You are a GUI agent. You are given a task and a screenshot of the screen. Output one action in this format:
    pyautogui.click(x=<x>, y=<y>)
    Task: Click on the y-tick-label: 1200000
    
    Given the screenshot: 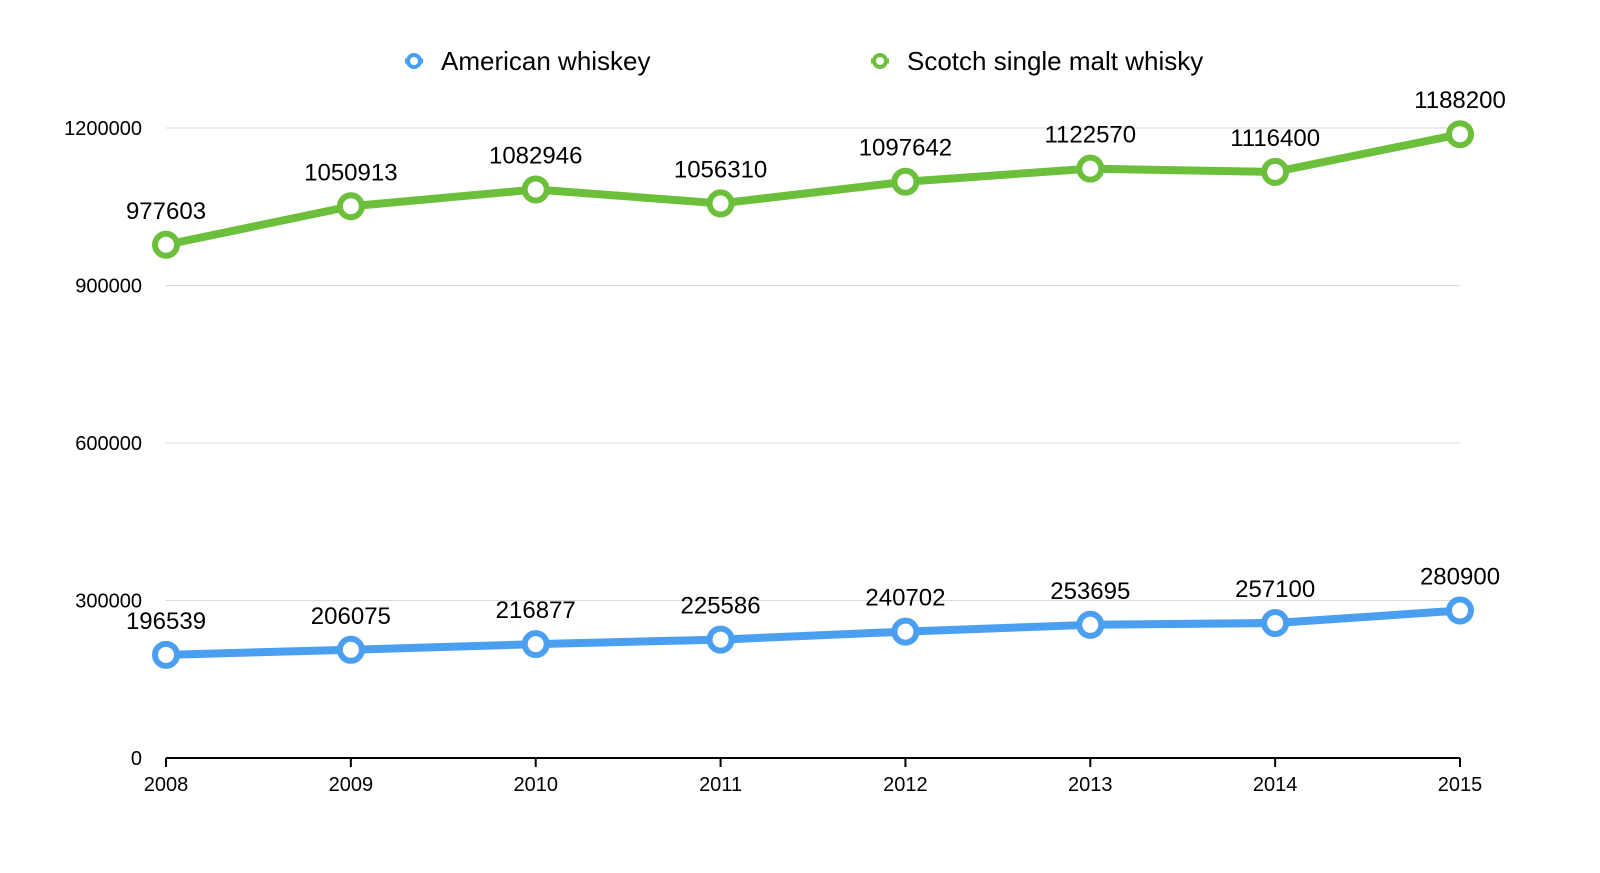 What is the action you would take?
    pyautogui.click(x=103, y=129)
    